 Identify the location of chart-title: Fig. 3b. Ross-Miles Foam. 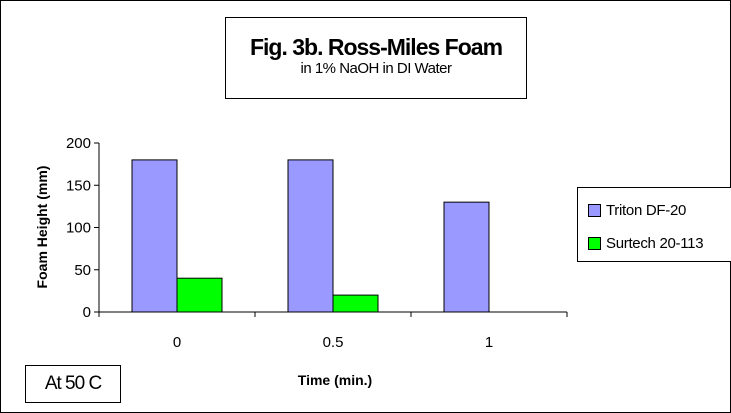
(376, 47).